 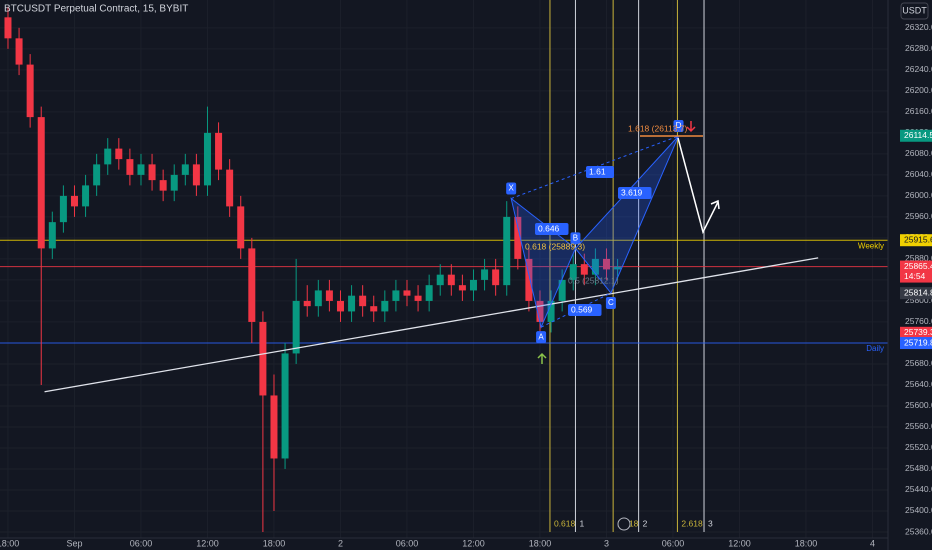 I want to click on y-tick-label: 25600.0, so click(x=918, y=405).